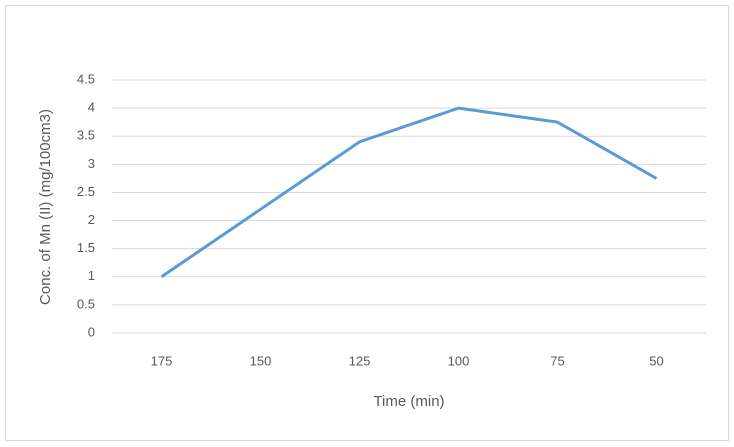 This screenshot has height=447, width=734. What do you see at coordinates (45, 207) in the screenshot?
I see `y-axis-label: Conc. of Mn (II) (mg/100cm3)` at bounding box center [45, 207].